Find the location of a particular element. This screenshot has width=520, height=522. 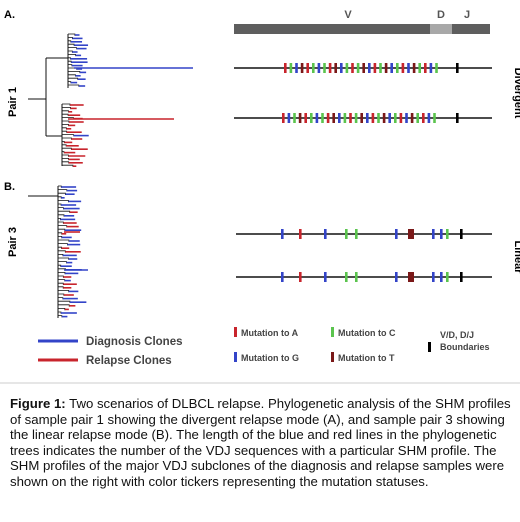

panel-a-pair-label: Pair 1 is located at coordinates (13, 102).